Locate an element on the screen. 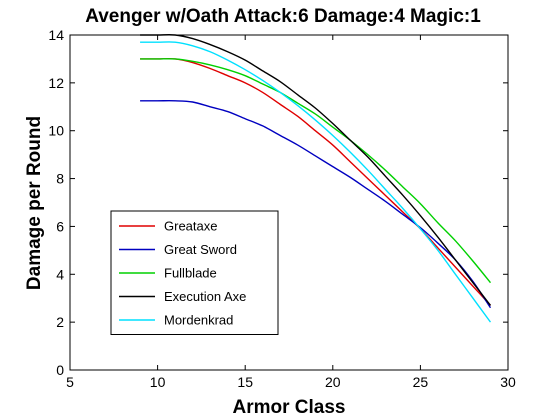 Image resolution: width=560 pixels, height=420 pixels. y-tick-label: 0 is located at coordinates (60, 370).